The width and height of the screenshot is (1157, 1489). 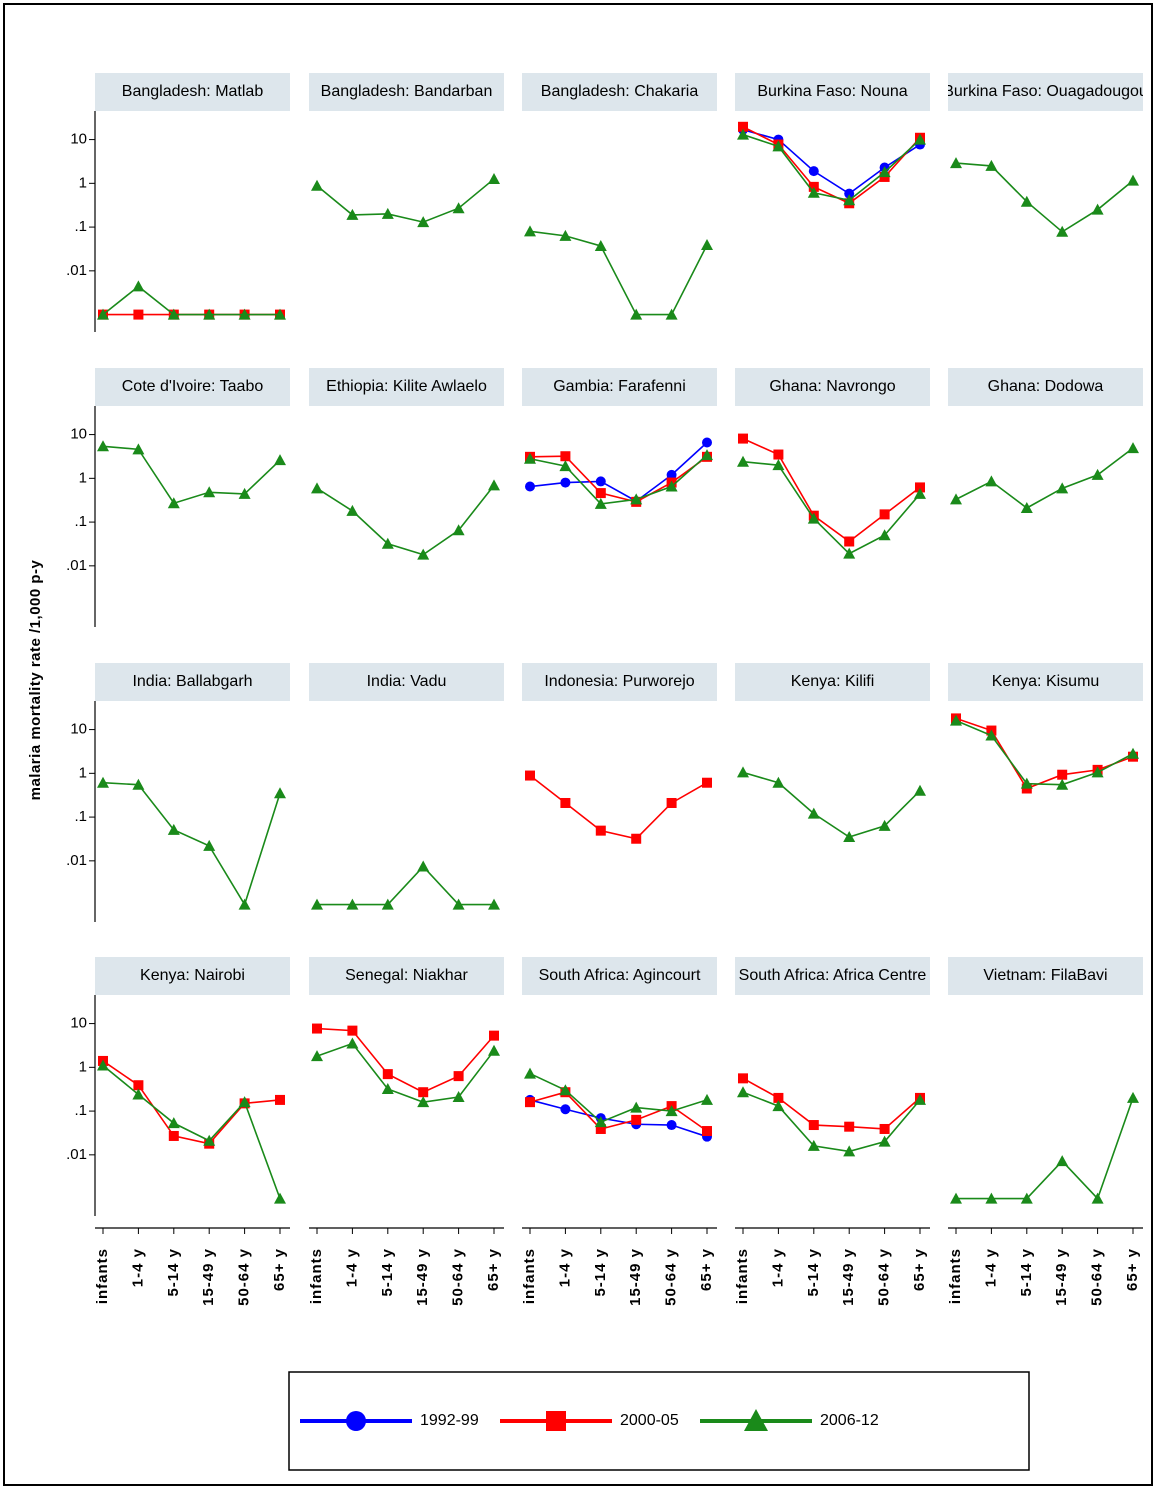 I want to click on panel: India: Vadu, so click(x=406, y=786).